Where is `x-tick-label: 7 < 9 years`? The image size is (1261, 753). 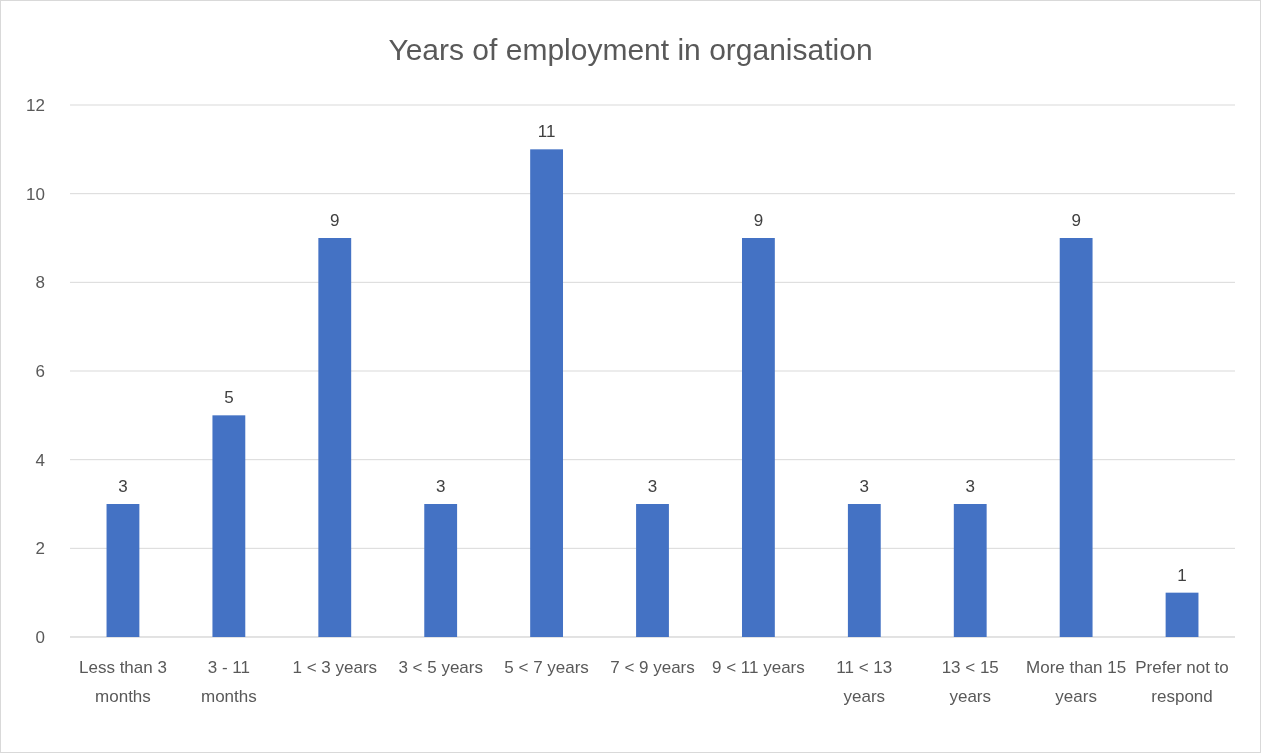
x-tick-label: 7 < 9 years is located at coordinates (652, 667).